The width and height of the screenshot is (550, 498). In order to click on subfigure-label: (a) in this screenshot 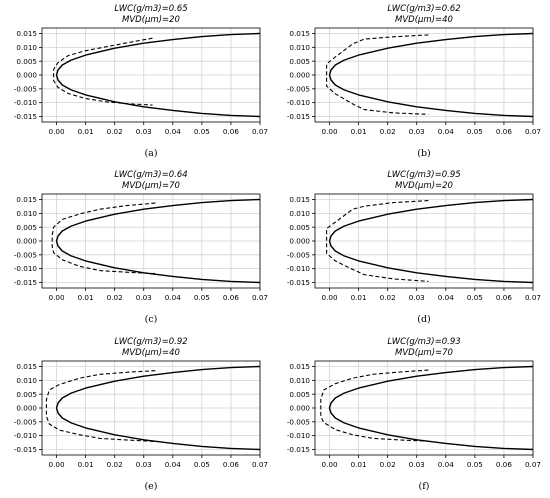, I will do `click(151, 153)`.